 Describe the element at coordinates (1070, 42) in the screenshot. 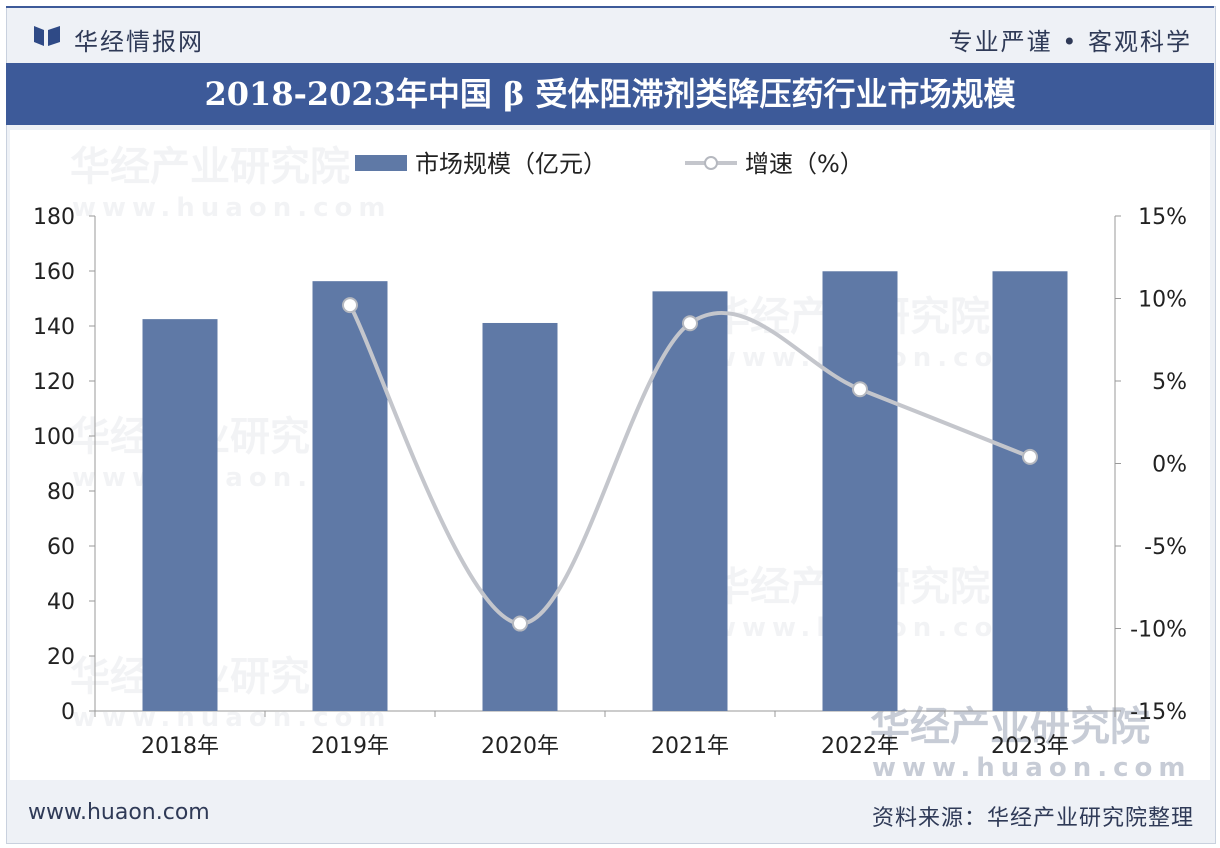

I see `slogan: 专业严谨 • 客观科学` at that location.